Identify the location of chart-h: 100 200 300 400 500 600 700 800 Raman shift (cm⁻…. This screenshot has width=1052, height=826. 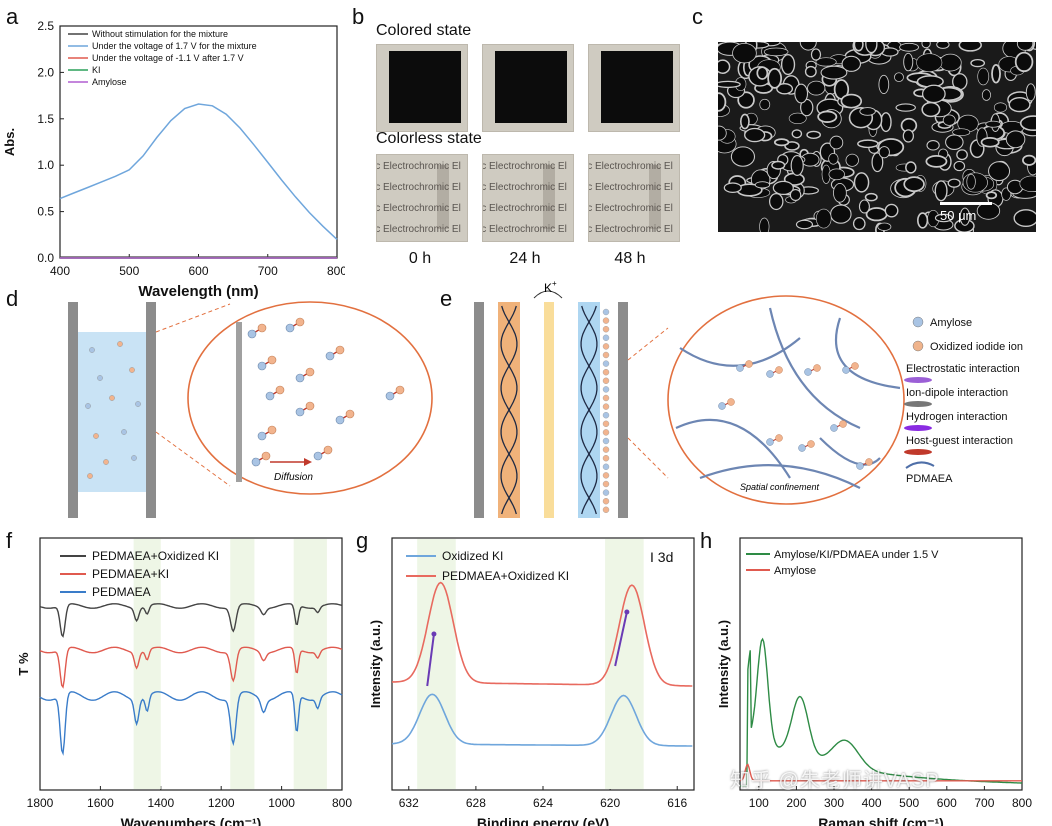
(874, 681).